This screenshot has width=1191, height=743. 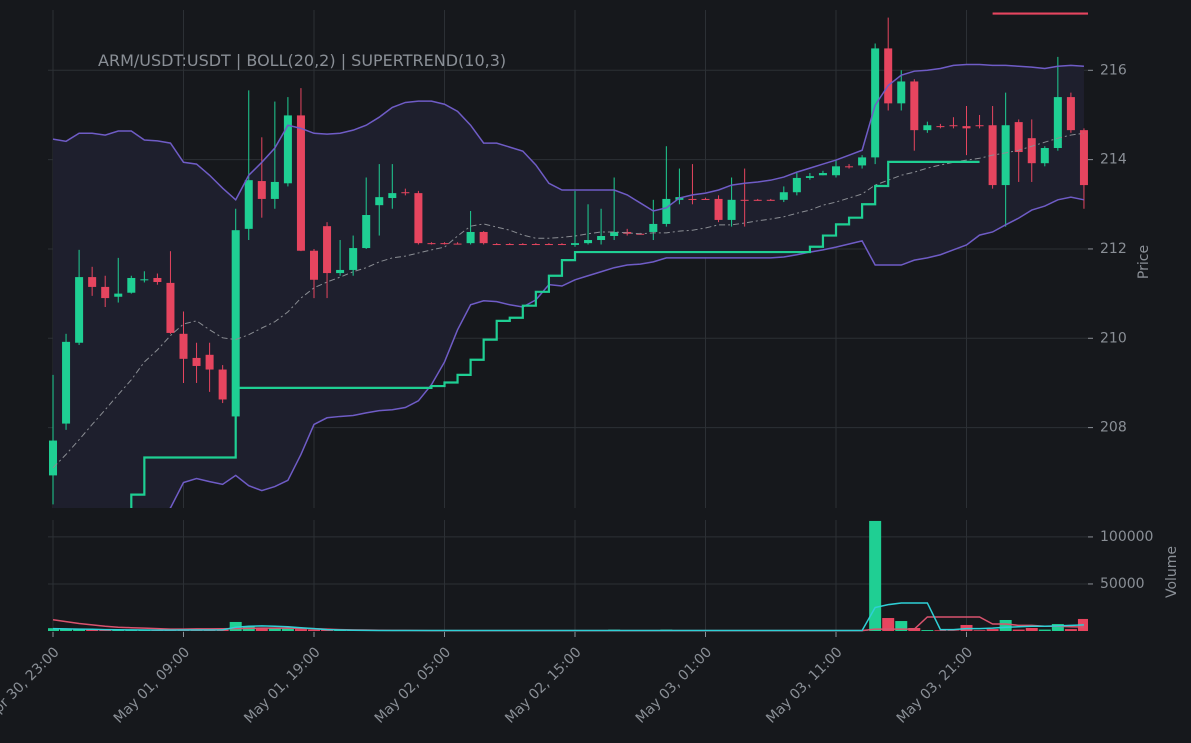 I want to click on x-tick-label: May 03, 11:00, so click(x=804, y=685).